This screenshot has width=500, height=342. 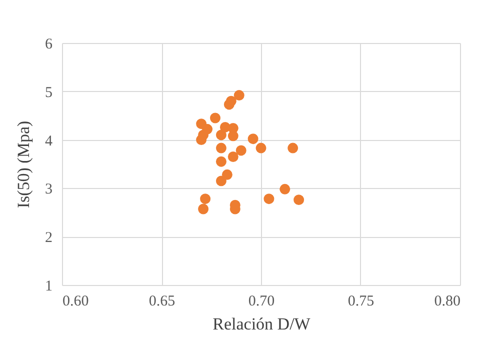 What do you see at coordinates (23, 164) in the screenshot?
I see `y-axis-title: Is(50) (Mpa)` at bounding box center [23, 164].